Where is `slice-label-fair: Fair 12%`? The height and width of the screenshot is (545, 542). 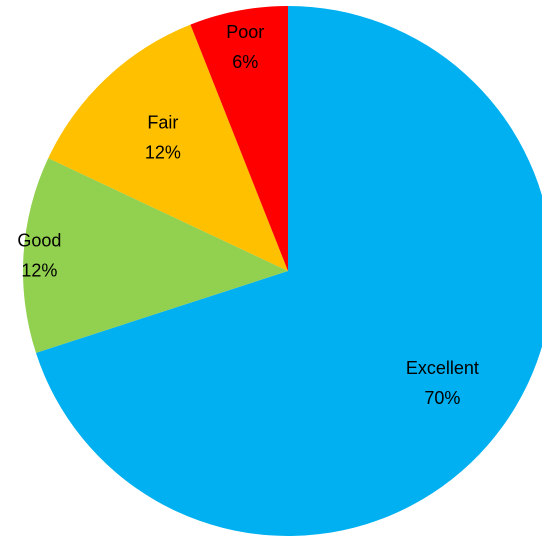 slice-label-fair: Fair 12% is located at coordinates (163, 138).